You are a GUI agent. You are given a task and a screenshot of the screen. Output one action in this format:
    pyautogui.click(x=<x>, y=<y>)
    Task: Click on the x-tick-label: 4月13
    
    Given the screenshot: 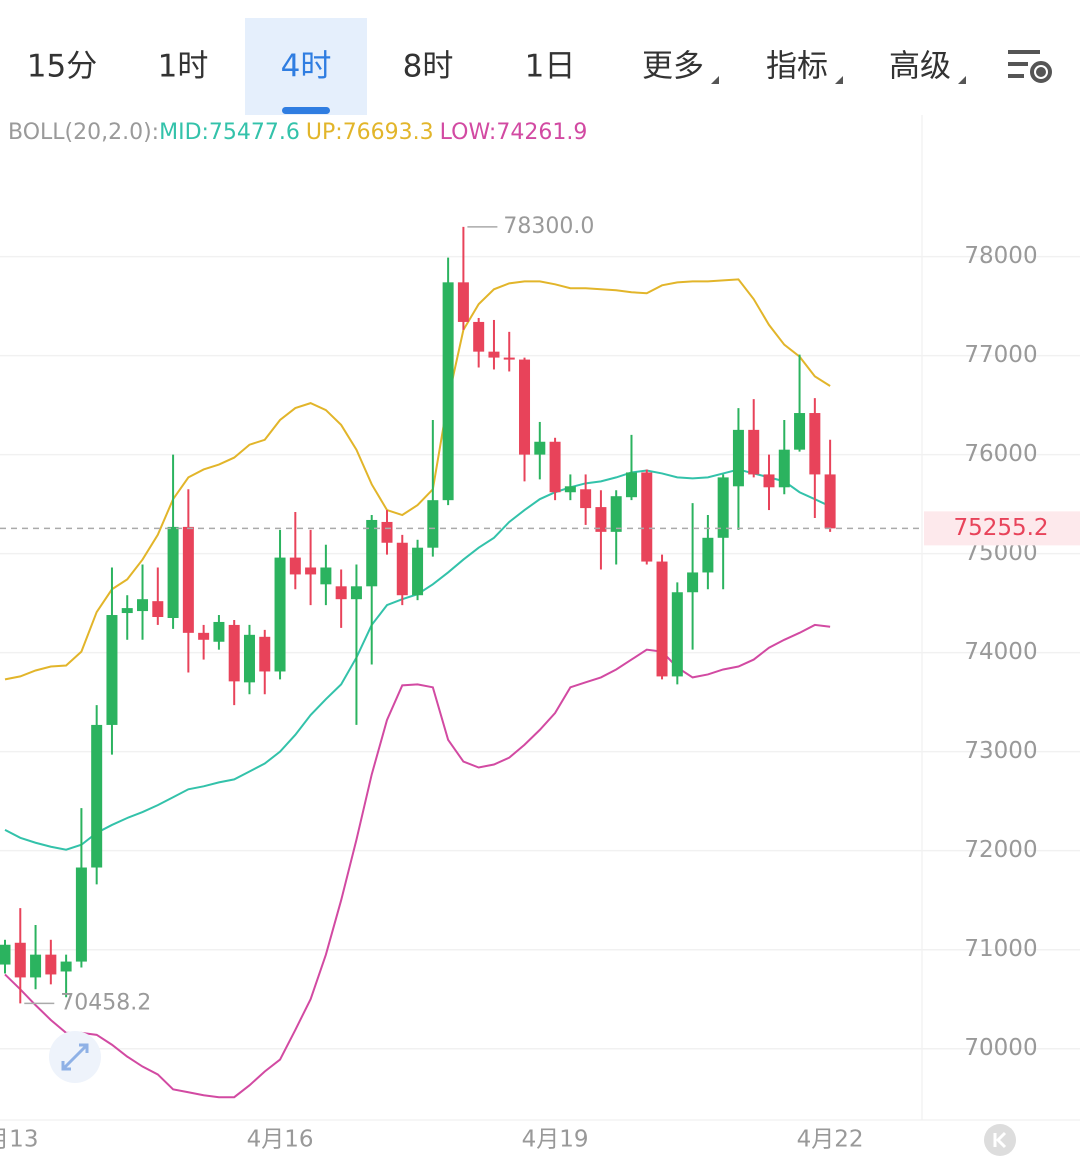 What is the action you would take?
    pyautogui.click(x=19, y=1140)
    